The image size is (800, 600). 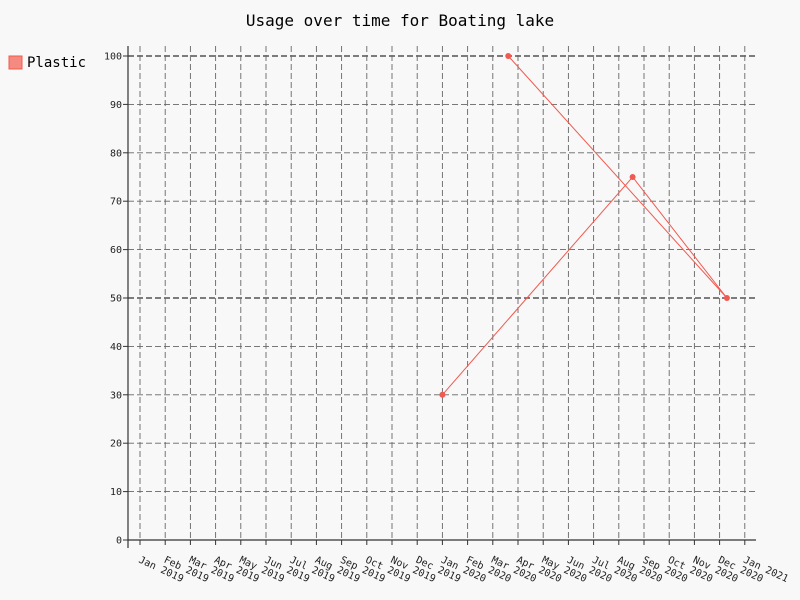 What do you see at coordinates (116, 250) in the screenshot?
I see `y-tick-label: 60` at bounding box center [116, 250].